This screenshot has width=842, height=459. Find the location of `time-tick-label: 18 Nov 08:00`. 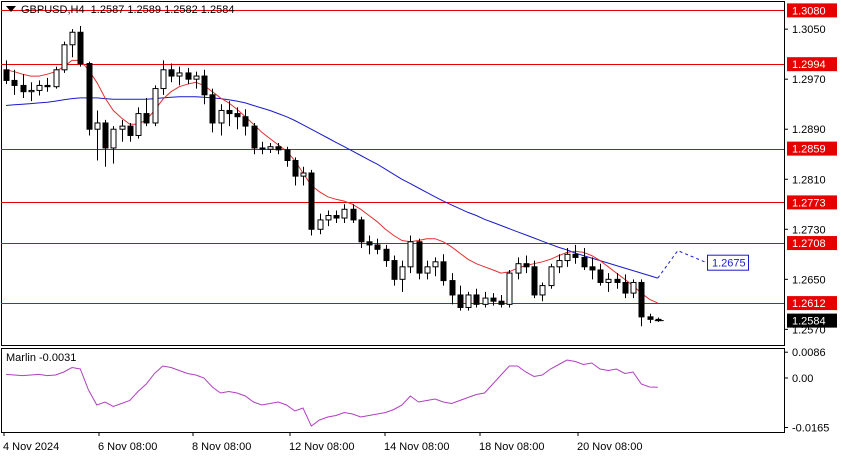

time-tick-label: 18 Nov 08:00 is located at coordinates (511, 447).